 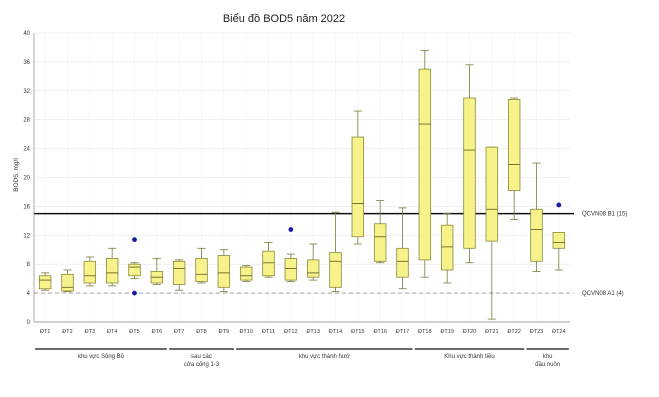 What do you see at coordinates (491, 332) in the screenshot?
I see `x-tick-label: ĐT21` at bounding box center [491, 332].